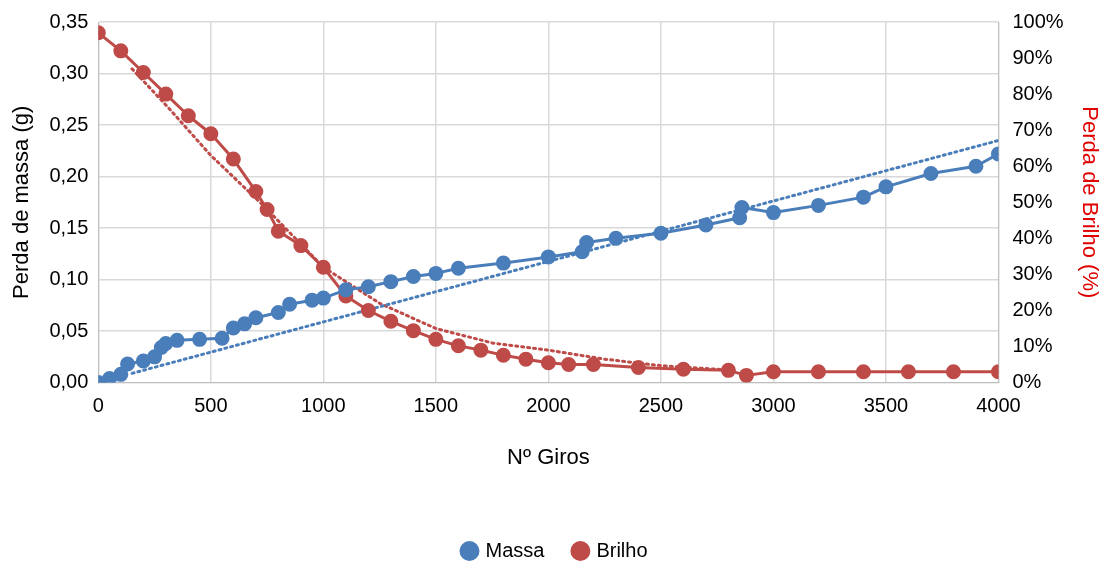 The image size is (1111, 576). Describe the element at coordinates (1032, 236) in the screenshot. I see `y2-tick-label: 40%` at that location.